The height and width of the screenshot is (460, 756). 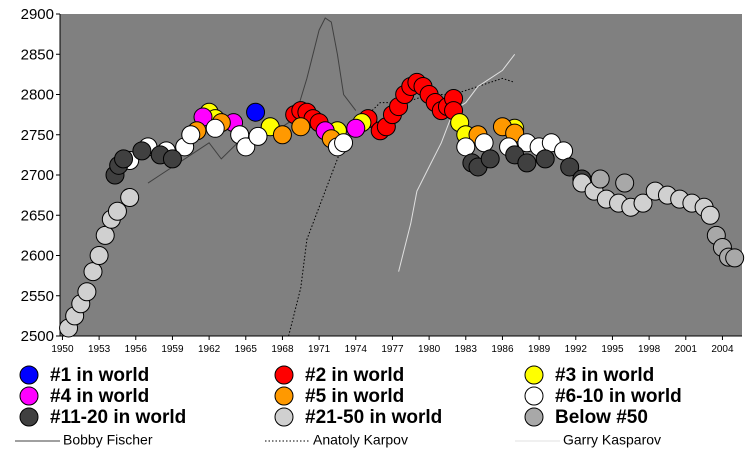 I want to click on x-tick-label: 2001, so click(x=686, y=349).